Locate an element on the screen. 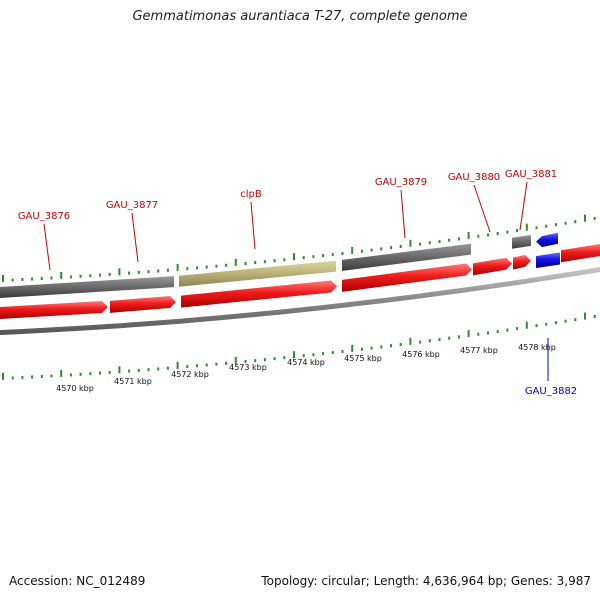 This screenshot has height=600, width=600. gene-label: GAU_3881 is located at coordinates (531, 174).